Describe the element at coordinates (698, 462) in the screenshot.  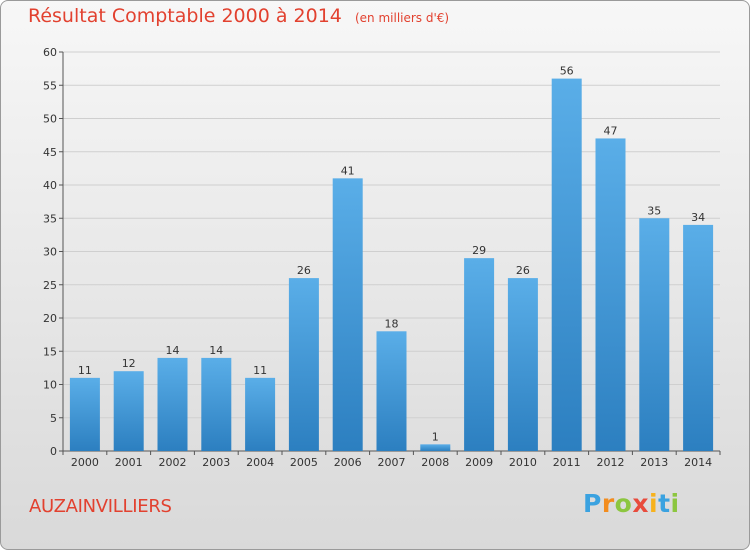
I see `x-tick-label: 2014` at that location.